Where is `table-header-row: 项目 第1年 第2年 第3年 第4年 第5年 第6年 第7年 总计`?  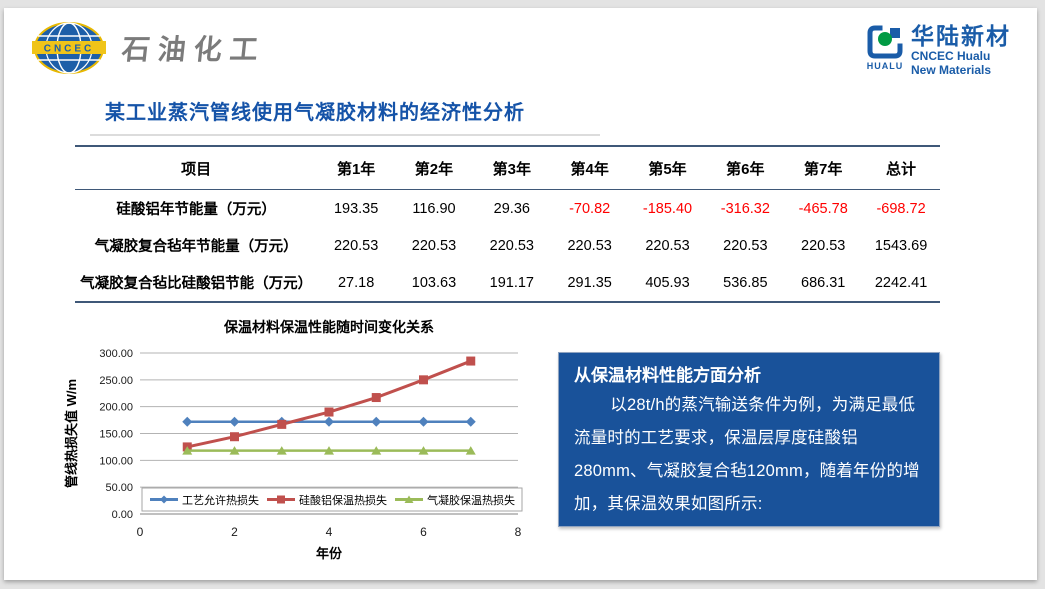
table-header-row: 项目 第1年 第2年 第3年 第4年 第5年 第6年 第7年 总计 is located at coordinates (507, 168).